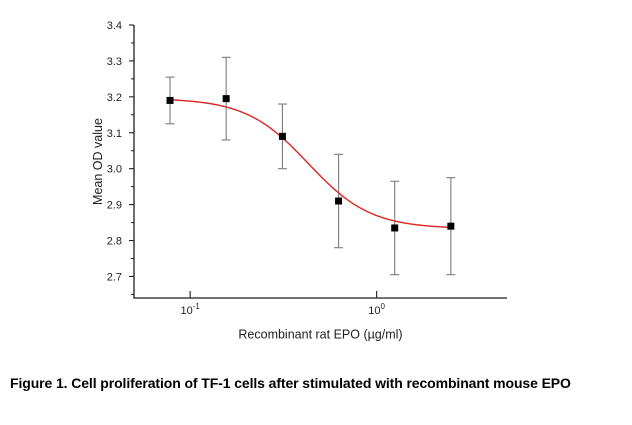  Describe the element at coordinates (320, 335) in the screenshot. I see `x-axis-title: Recombinant rat EPO (µg/ml)` at that location.